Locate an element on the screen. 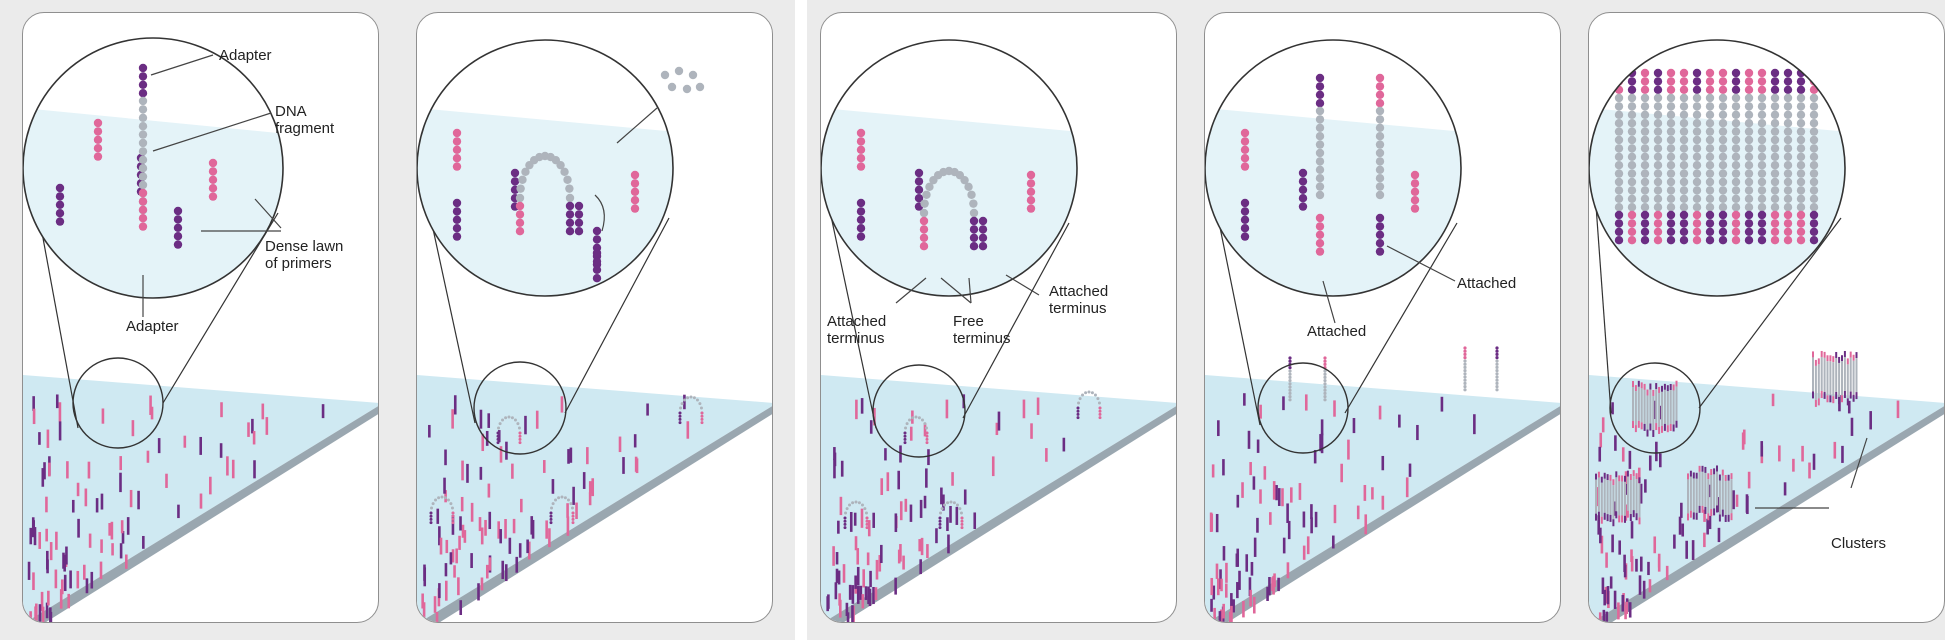 The width and height of the screenshot is (1945, 640). zoom-line-right is located at coordinates (1770, 313).